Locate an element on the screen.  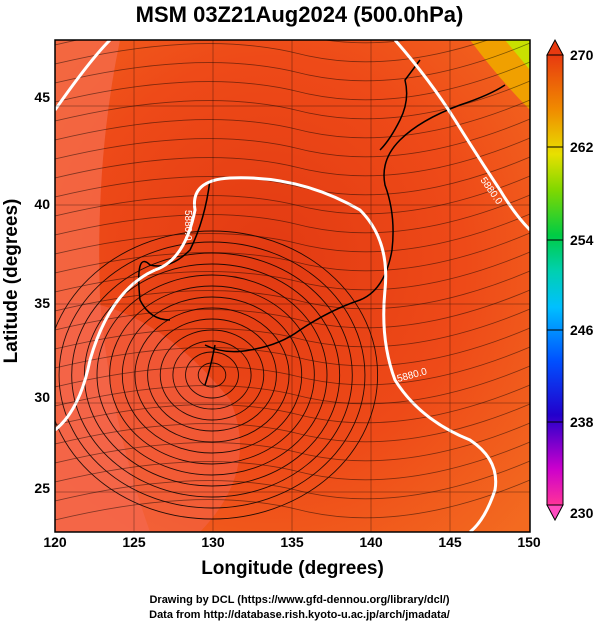
colorbar-tick-label: 262 is located at coordinates (582, 147).